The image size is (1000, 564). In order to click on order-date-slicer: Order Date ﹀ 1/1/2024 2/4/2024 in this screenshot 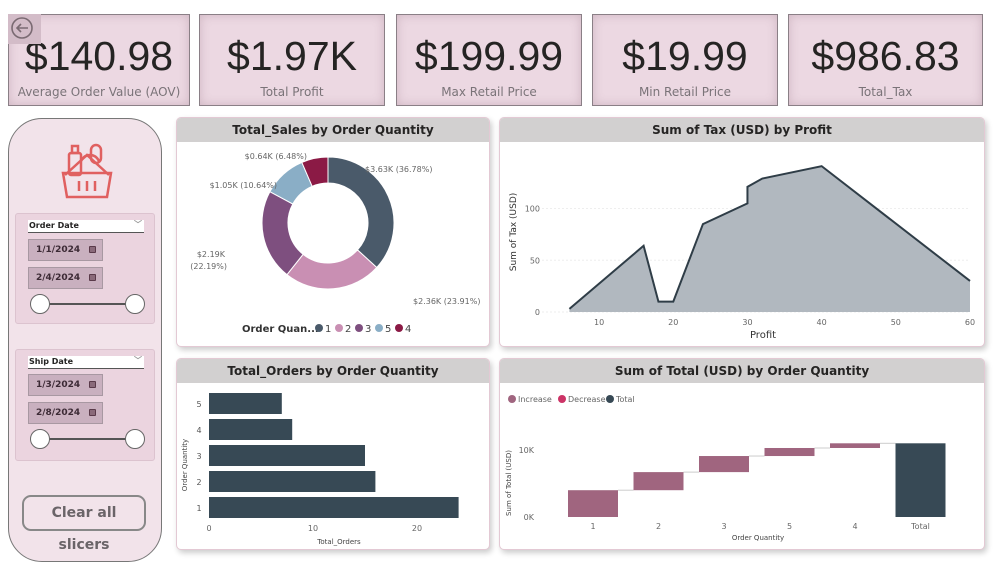, I will do `click(85, 268)`.